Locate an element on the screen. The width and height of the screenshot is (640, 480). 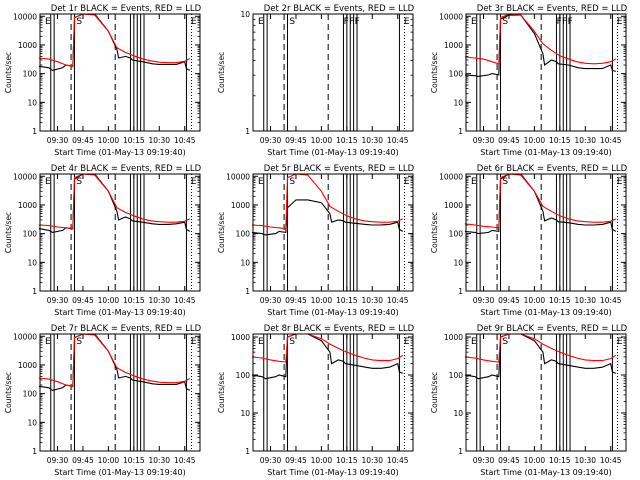
panel-title: Det 5r BLACK = Events, RED = LLD is located at coordinates (339, 169).